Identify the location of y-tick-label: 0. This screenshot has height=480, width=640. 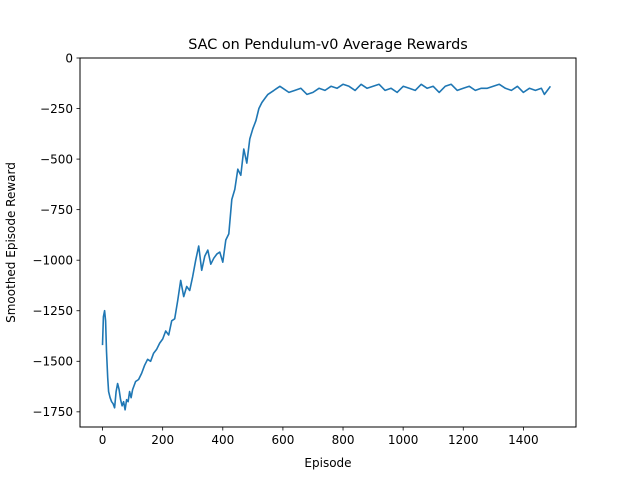
(69, 58).